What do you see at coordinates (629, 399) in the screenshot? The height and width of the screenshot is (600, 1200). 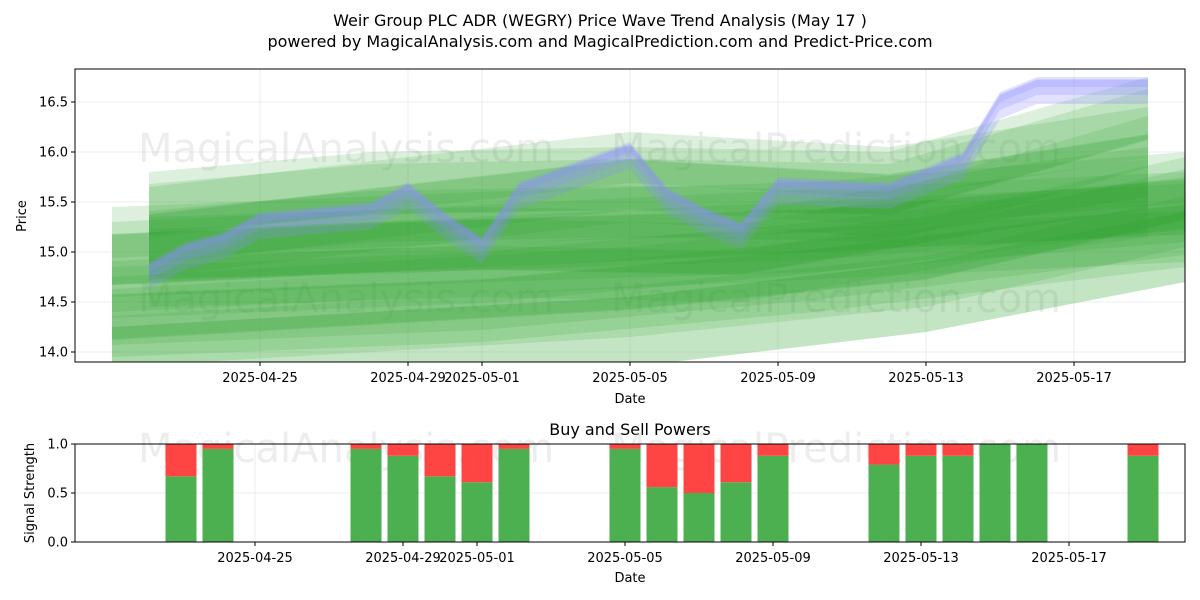 I see `price-x-axis-label: Date` at bounding box center [629, 399].